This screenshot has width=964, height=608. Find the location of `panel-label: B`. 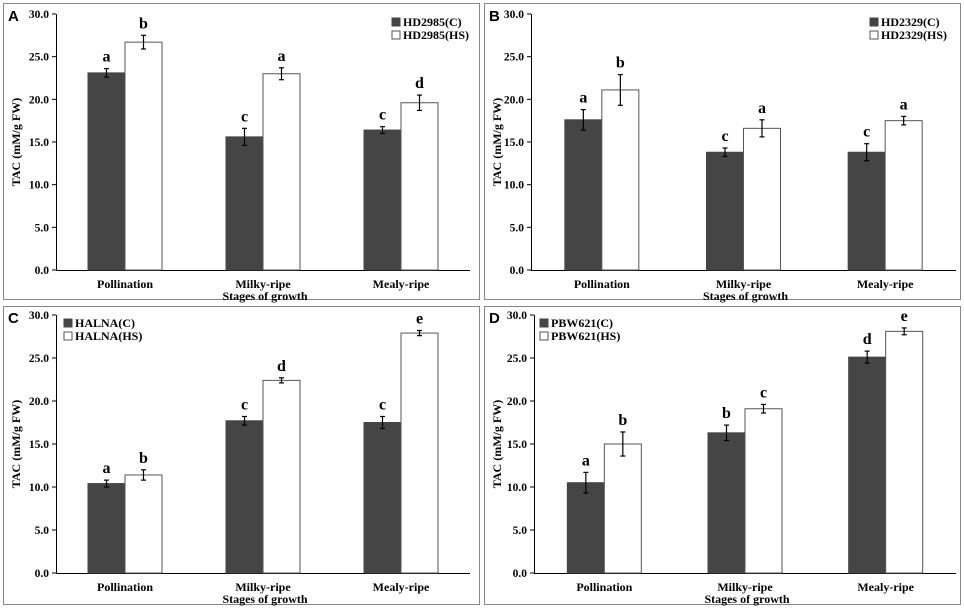

panel-label: B is located at coordinates (494, 16).